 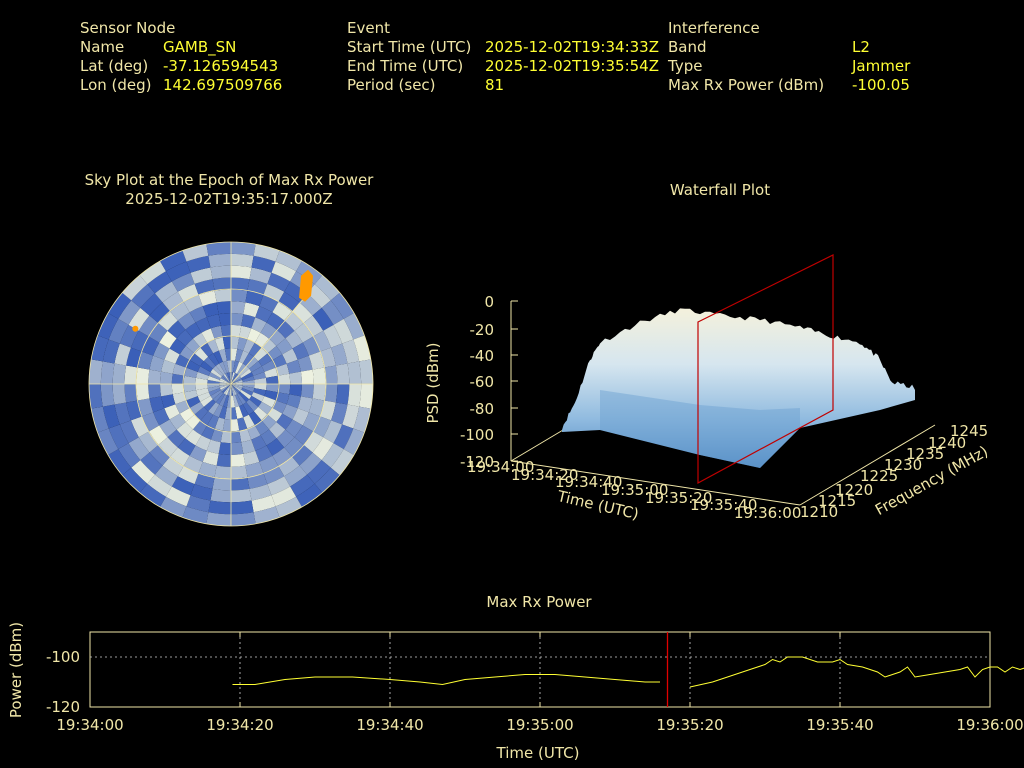 What do you see at coordinates (409, 47) in the screenshot?
I see `event-start-label: Start Time (UTC)` at bounding box center [409, 47].